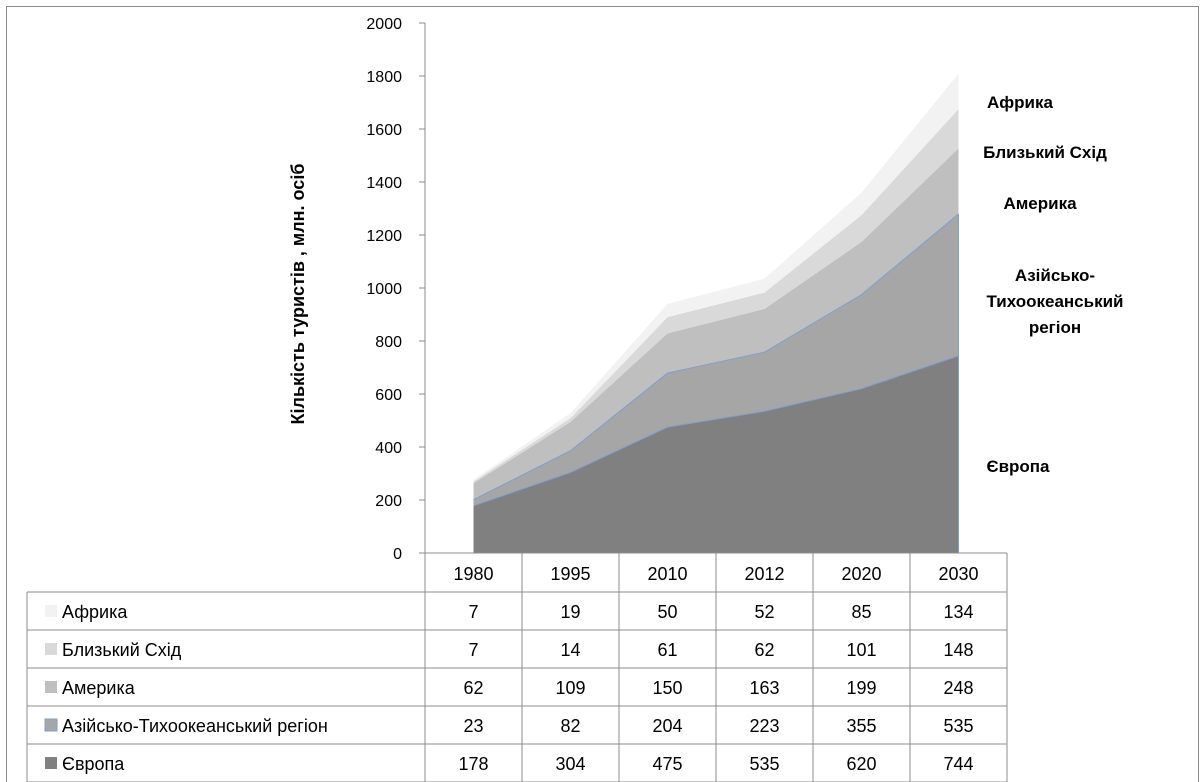  I want to click on y-tick-label: 0, so click(397, 554).